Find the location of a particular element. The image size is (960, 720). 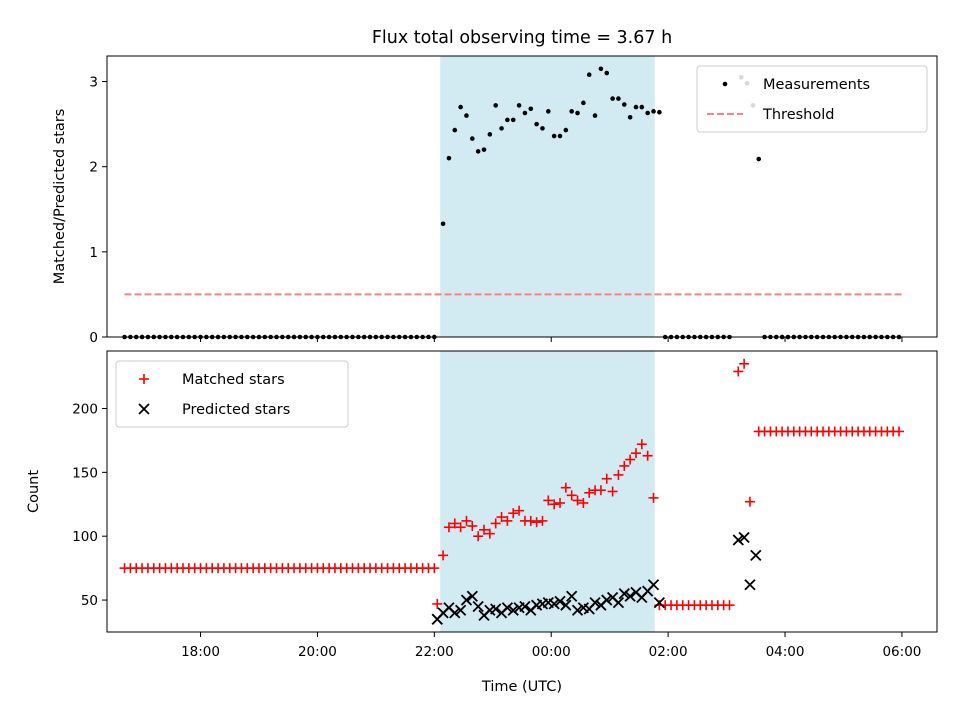

ratio-y-tick-label-1: 1 is located at coordinates (93, 253).